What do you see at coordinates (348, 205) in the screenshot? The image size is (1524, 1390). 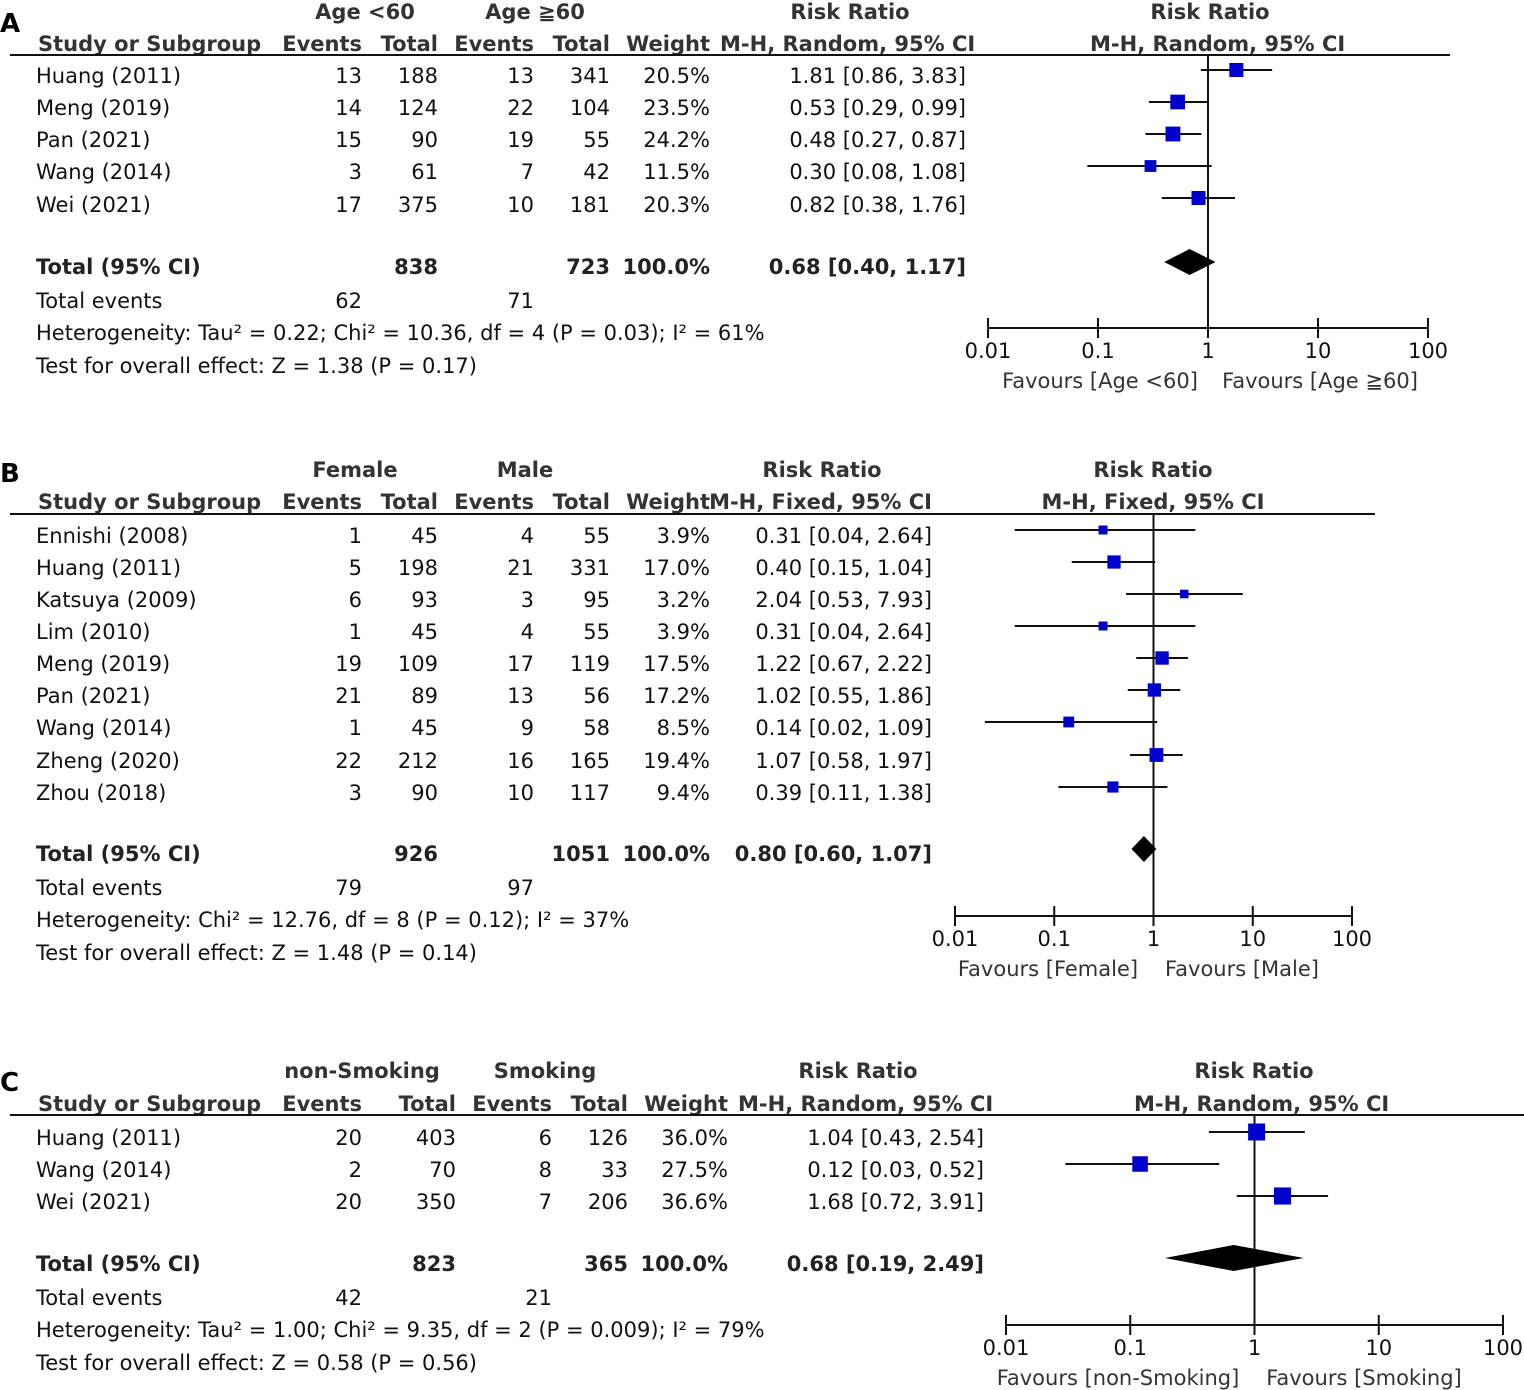 I see `events1: 17` at bounding box center [348, 205].